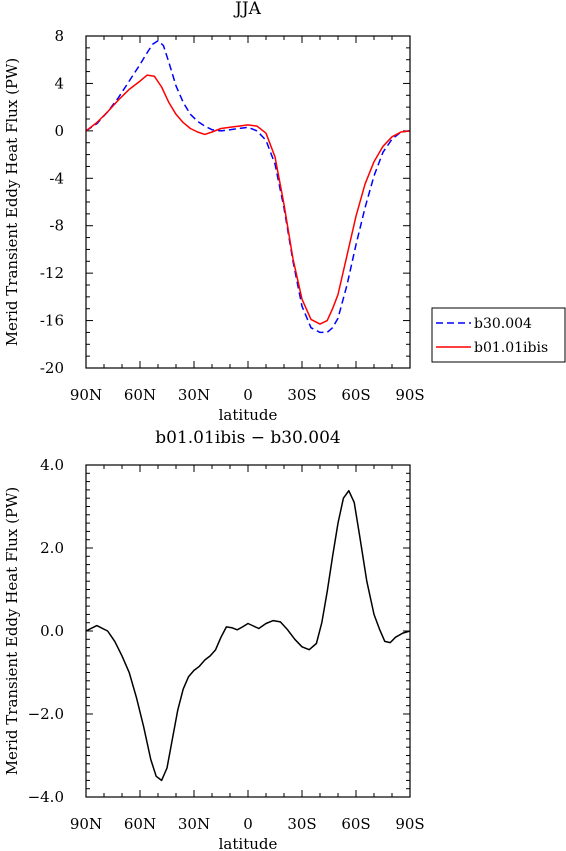 This screenshot has width=566, height=851. What do you see at coordinates (247, 9) in the screenshot?
I see `top-chart-title: JJA` at bounding box center [247, 9].